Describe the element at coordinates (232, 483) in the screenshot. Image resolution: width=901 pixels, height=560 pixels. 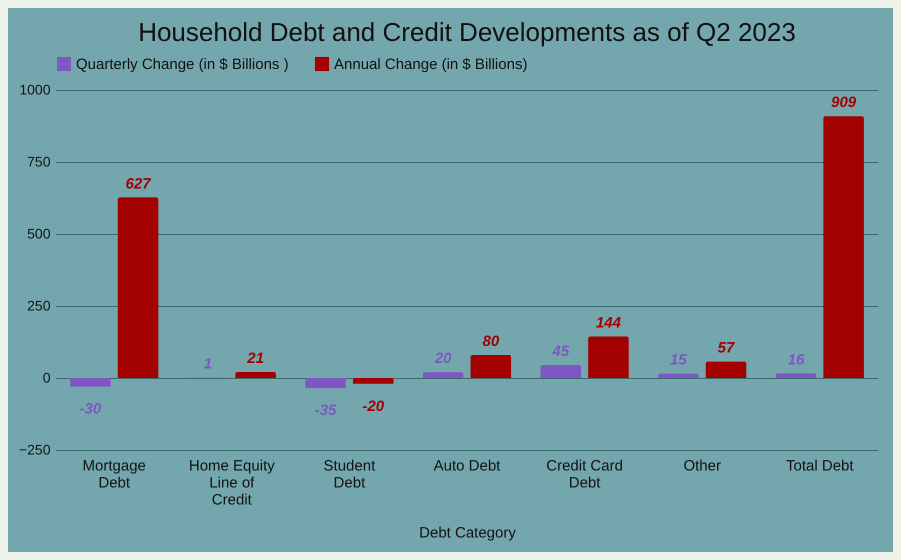
I see `x-tick-label: Home Equity Line of Credit` at that location.